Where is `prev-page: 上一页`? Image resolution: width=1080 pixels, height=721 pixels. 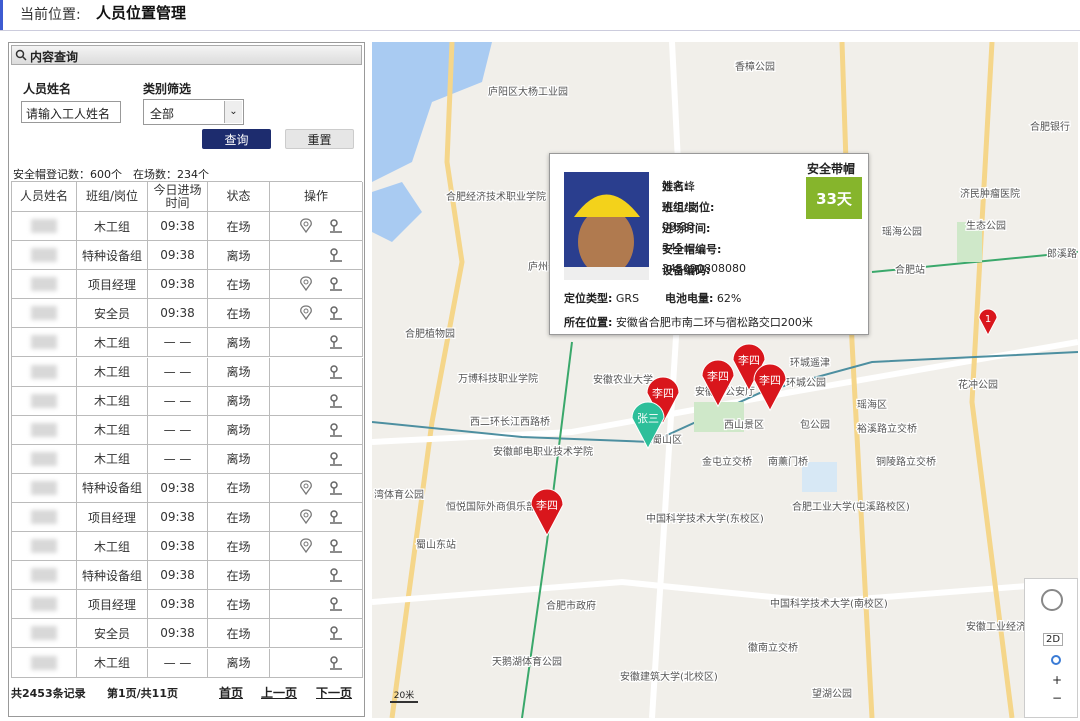
prev-page: 上一页 is located at coordinates (279, 693).